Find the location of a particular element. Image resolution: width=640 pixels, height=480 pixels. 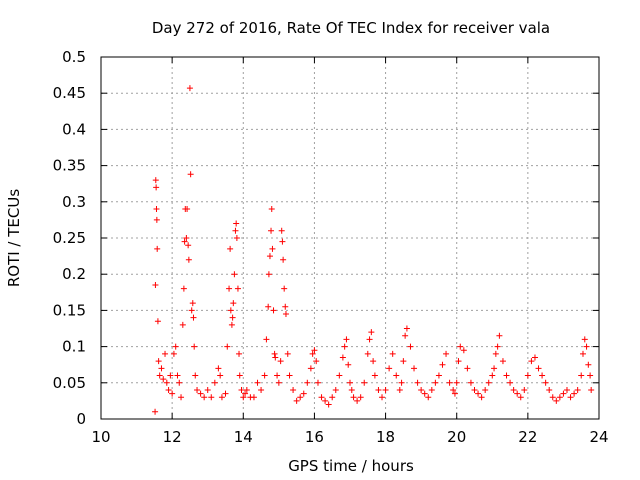

y-tick-label: 0 is located at coordinates (81, 419).